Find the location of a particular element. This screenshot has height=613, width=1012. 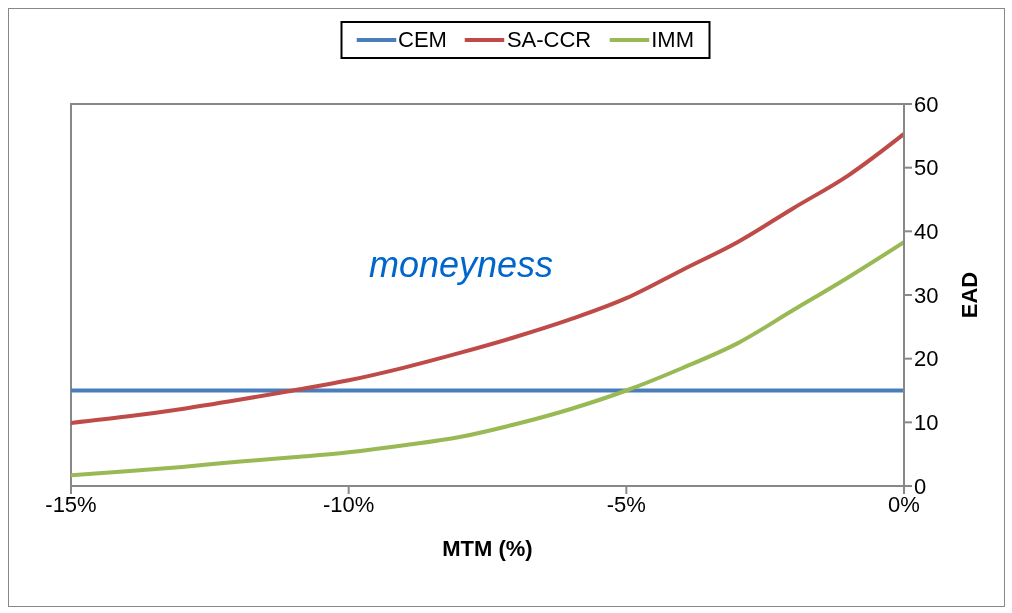

annotation: moneyness is located at coordinates (461, 265).